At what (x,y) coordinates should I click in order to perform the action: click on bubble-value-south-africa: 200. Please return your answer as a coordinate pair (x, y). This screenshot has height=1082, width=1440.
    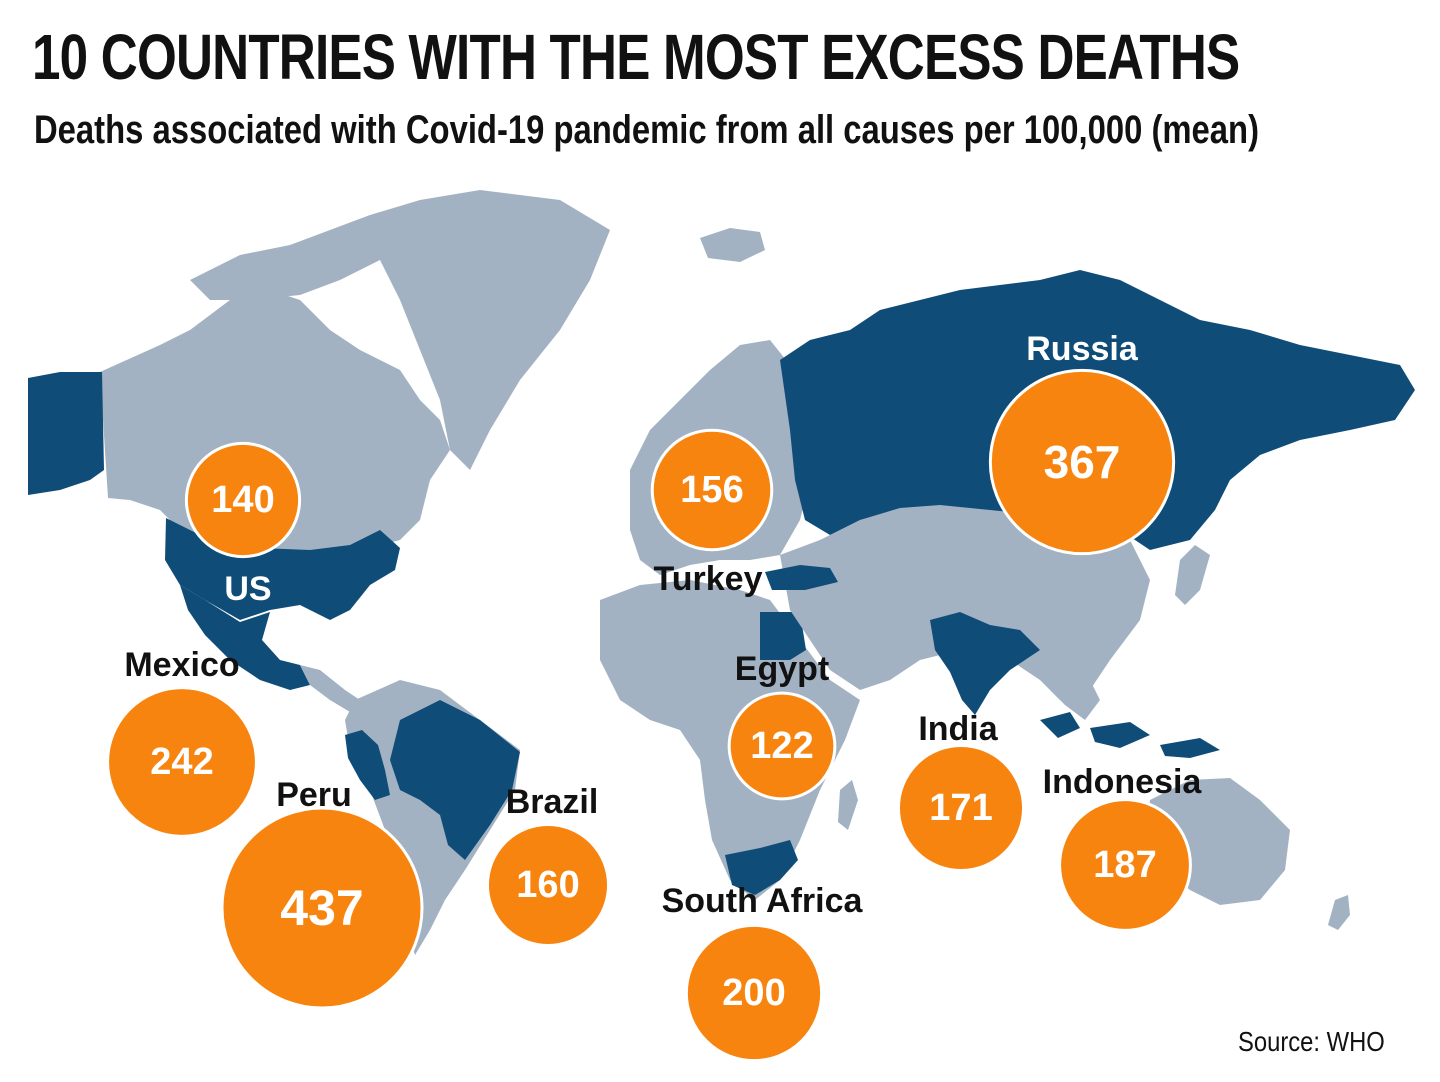
    Looking at the image, I should click on (753, 993).